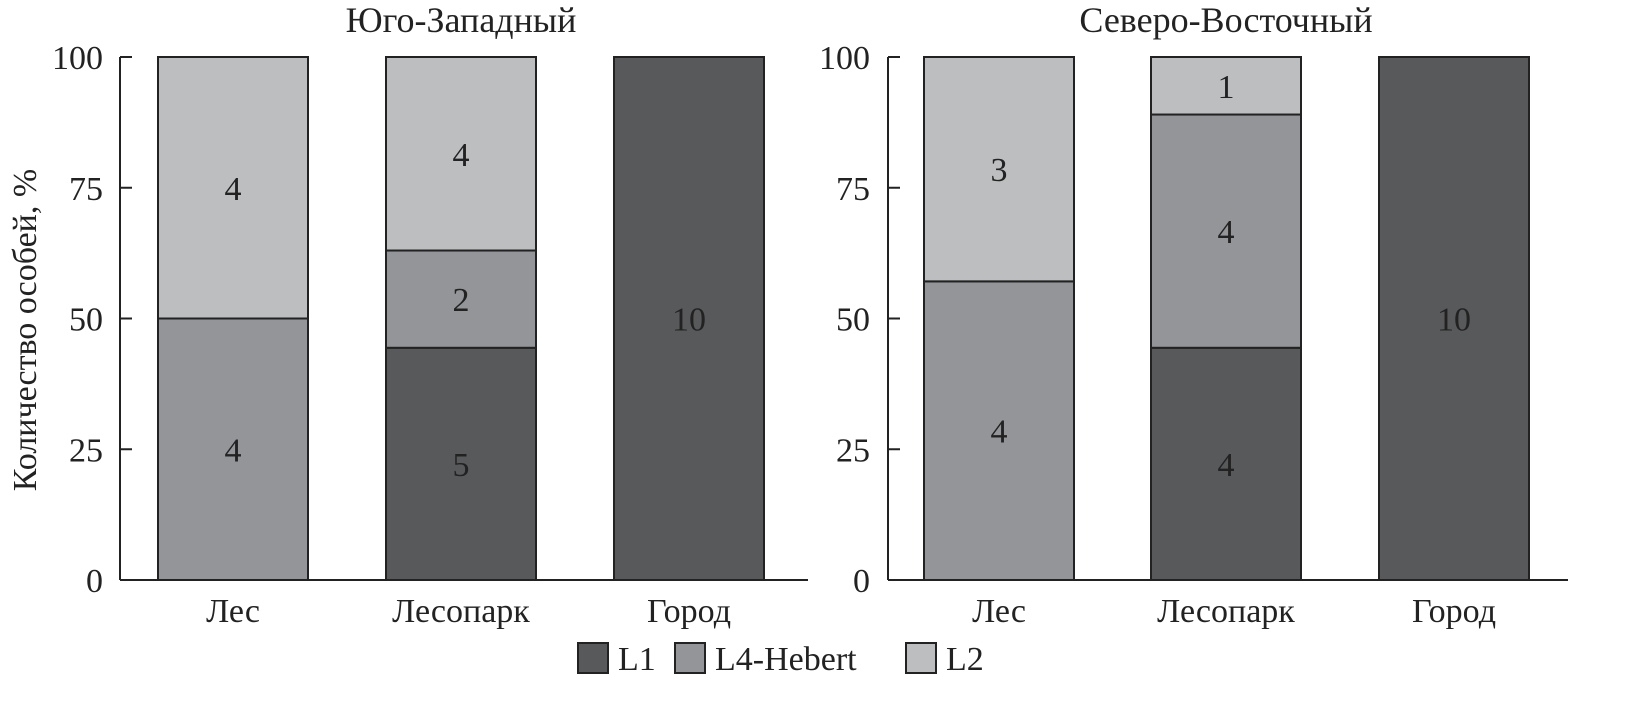  I want to click on legend-swatch-l1, so click(593, 658).